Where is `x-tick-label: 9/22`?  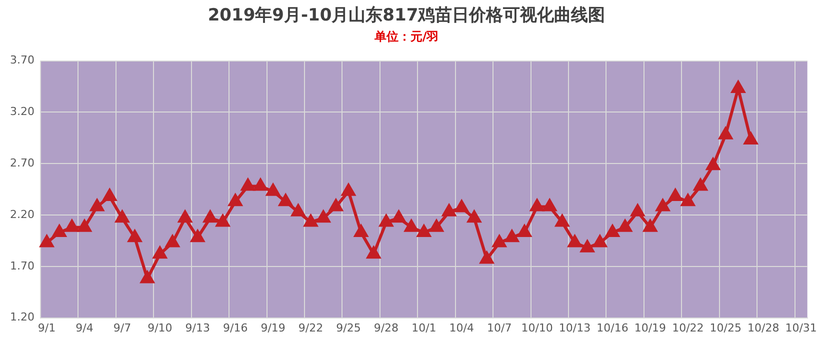 x-tick-label: 9/22 is located at coordinates (311, 327).